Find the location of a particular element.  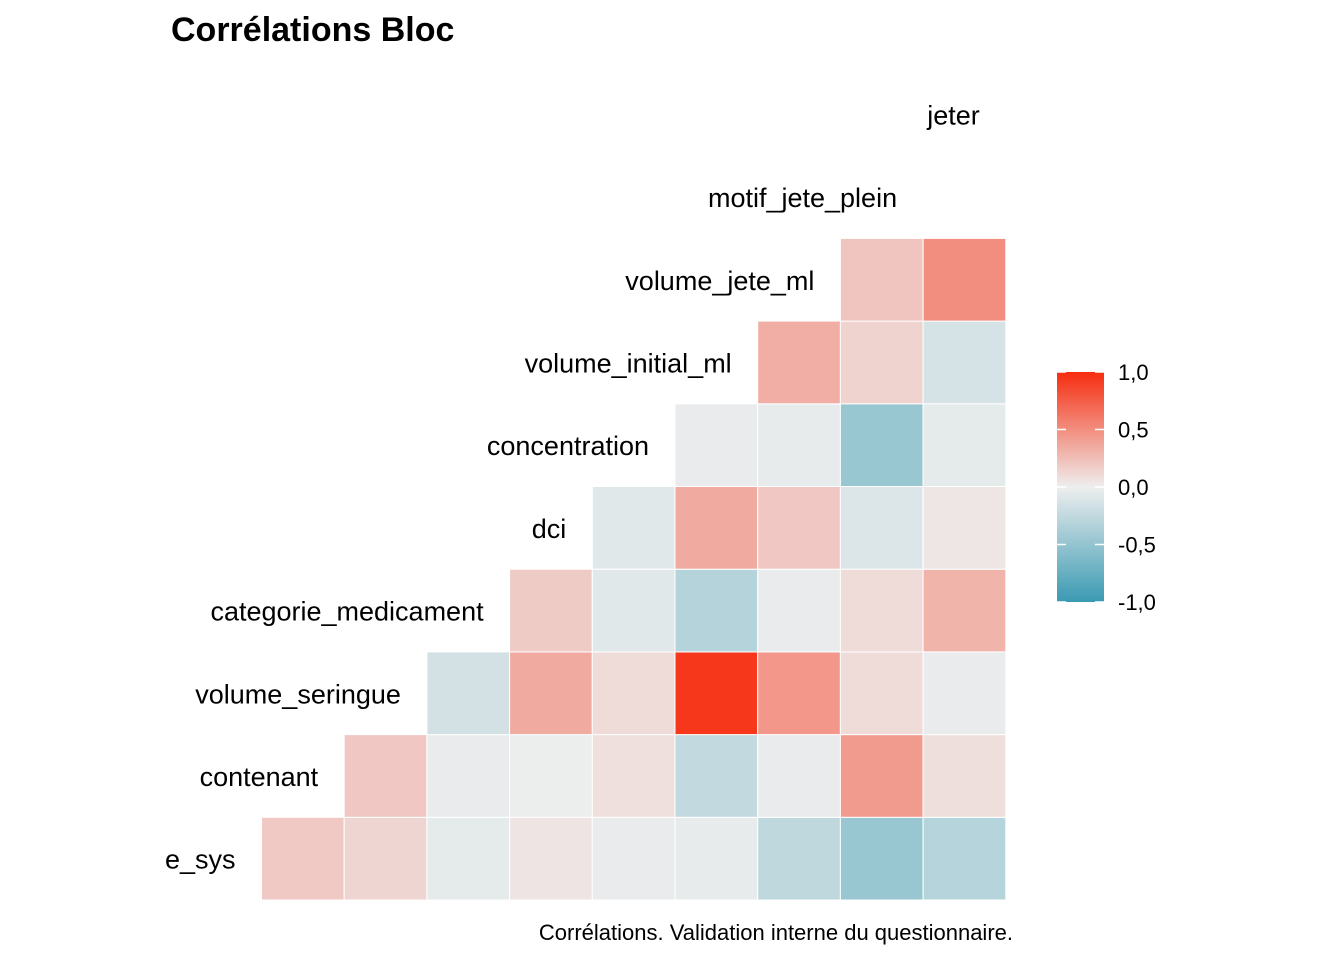

heatmap-cell-e-sys-volume-seringue is located at coordinates (385, 858).